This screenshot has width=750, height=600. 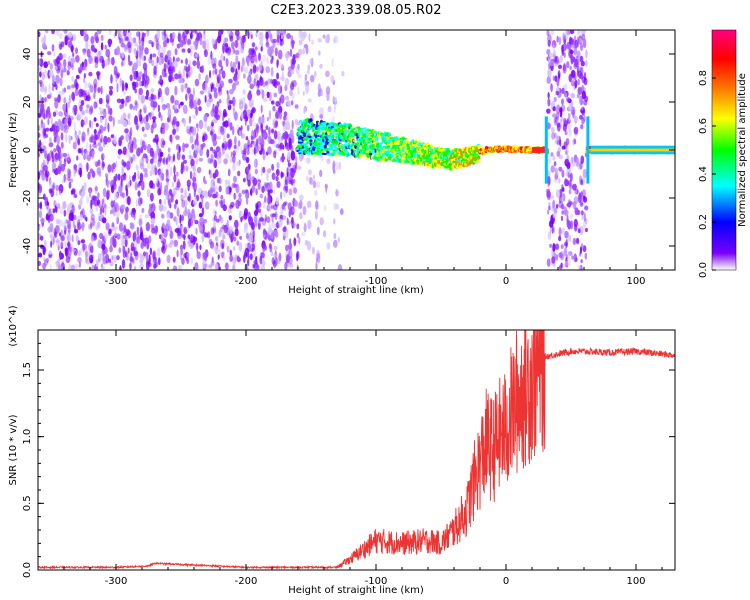 I want to click on y-tick-label: 0, so click(x=27, y=150).